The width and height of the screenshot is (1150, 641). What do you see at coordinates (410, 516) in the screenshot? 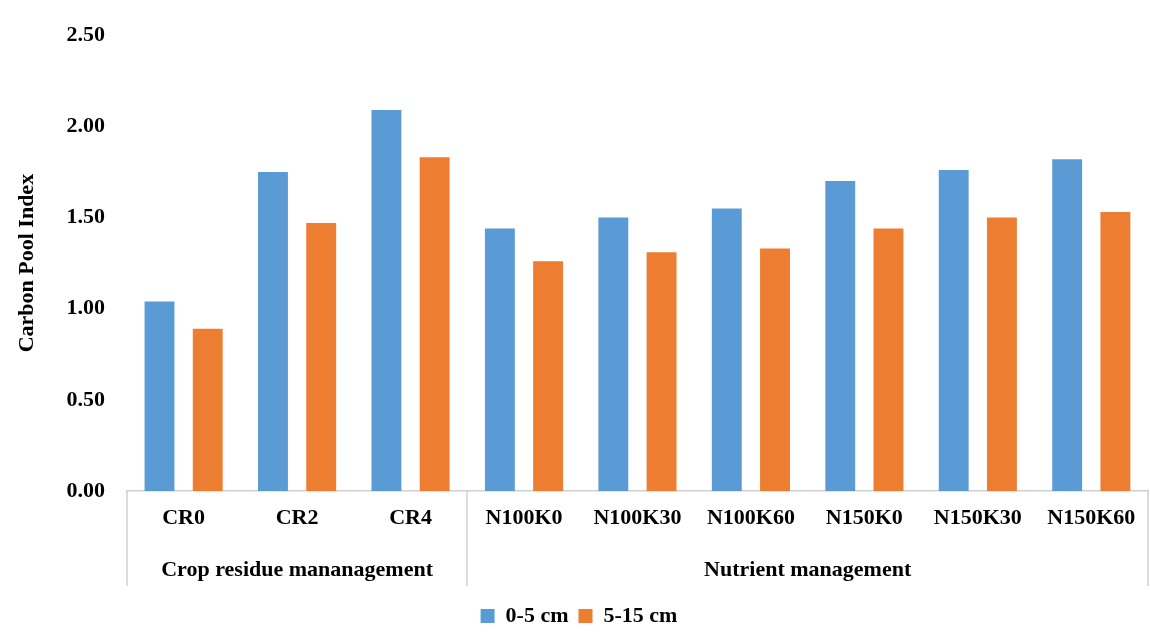
I see `x-tick-label: CR4` at bounding box center [410, 516].